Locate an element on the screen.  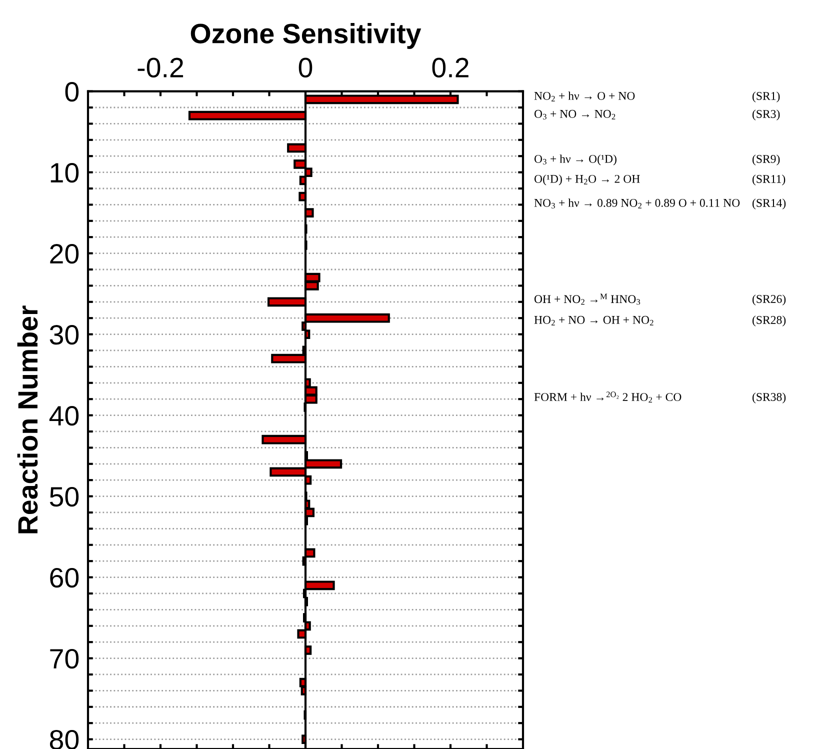
text: (SR38) is located at coordinates (769, 398).